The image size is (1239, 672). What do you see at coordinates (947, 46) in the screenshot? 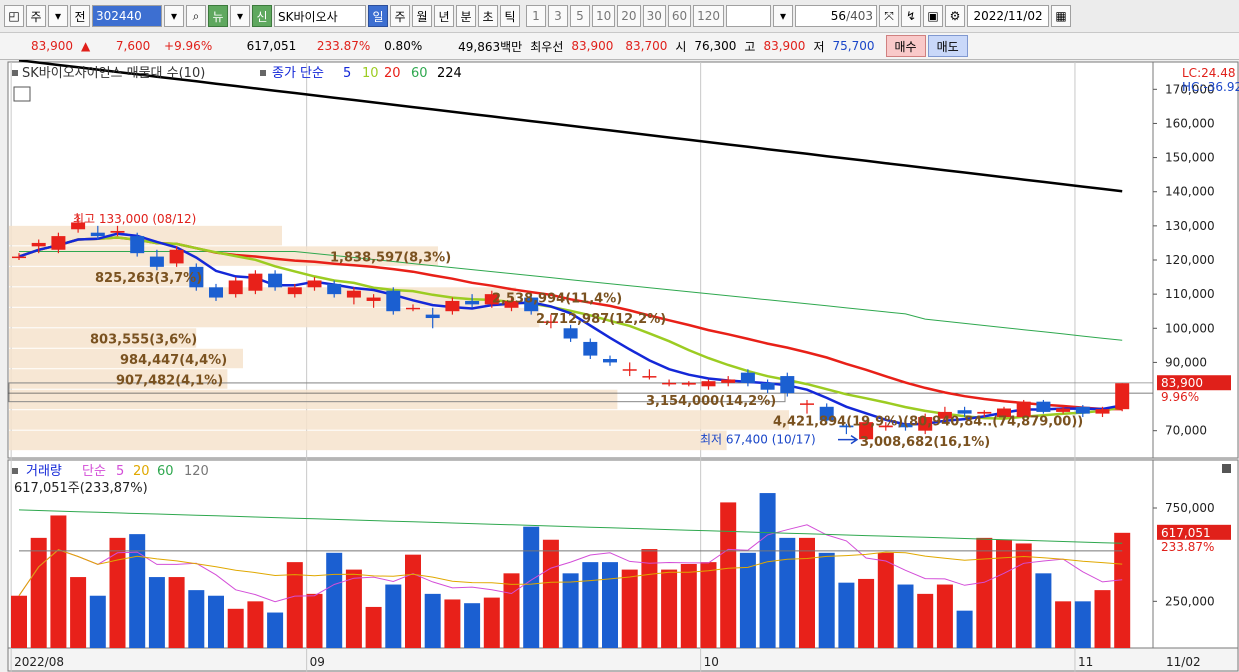
I see `sell-button: 매도` at bounding box center [947, 46].